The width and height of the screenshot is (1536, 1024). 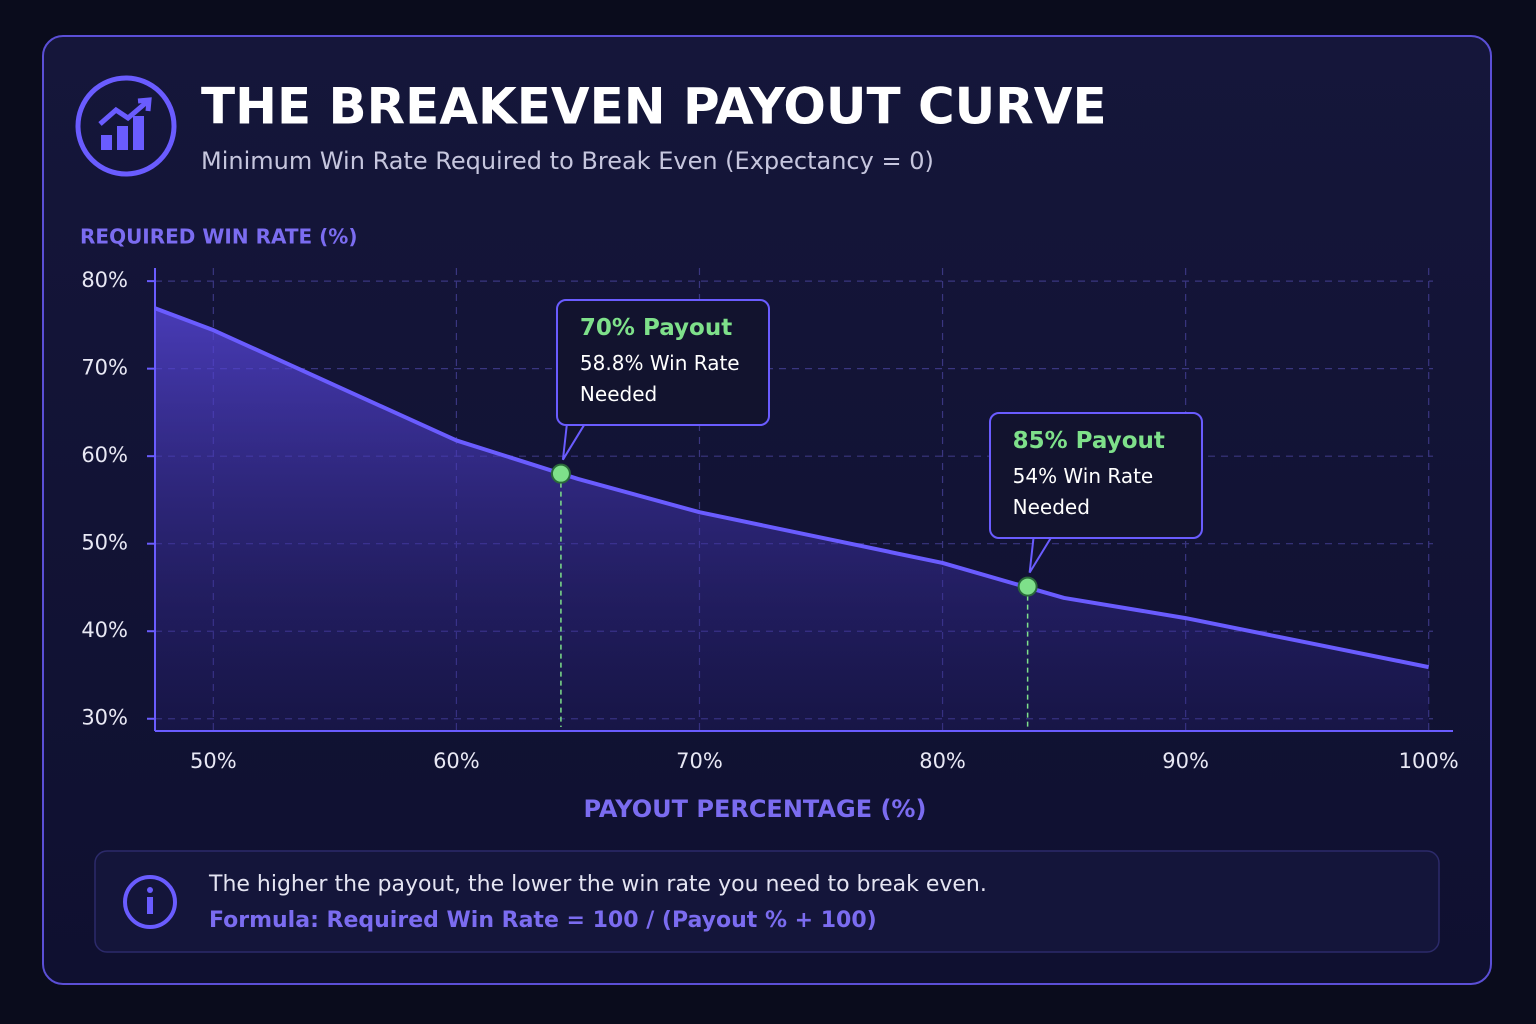 What do you see at coordinates (150, 902) in the screenshot?
I see `info-icon` at bounding box center [150, 902].